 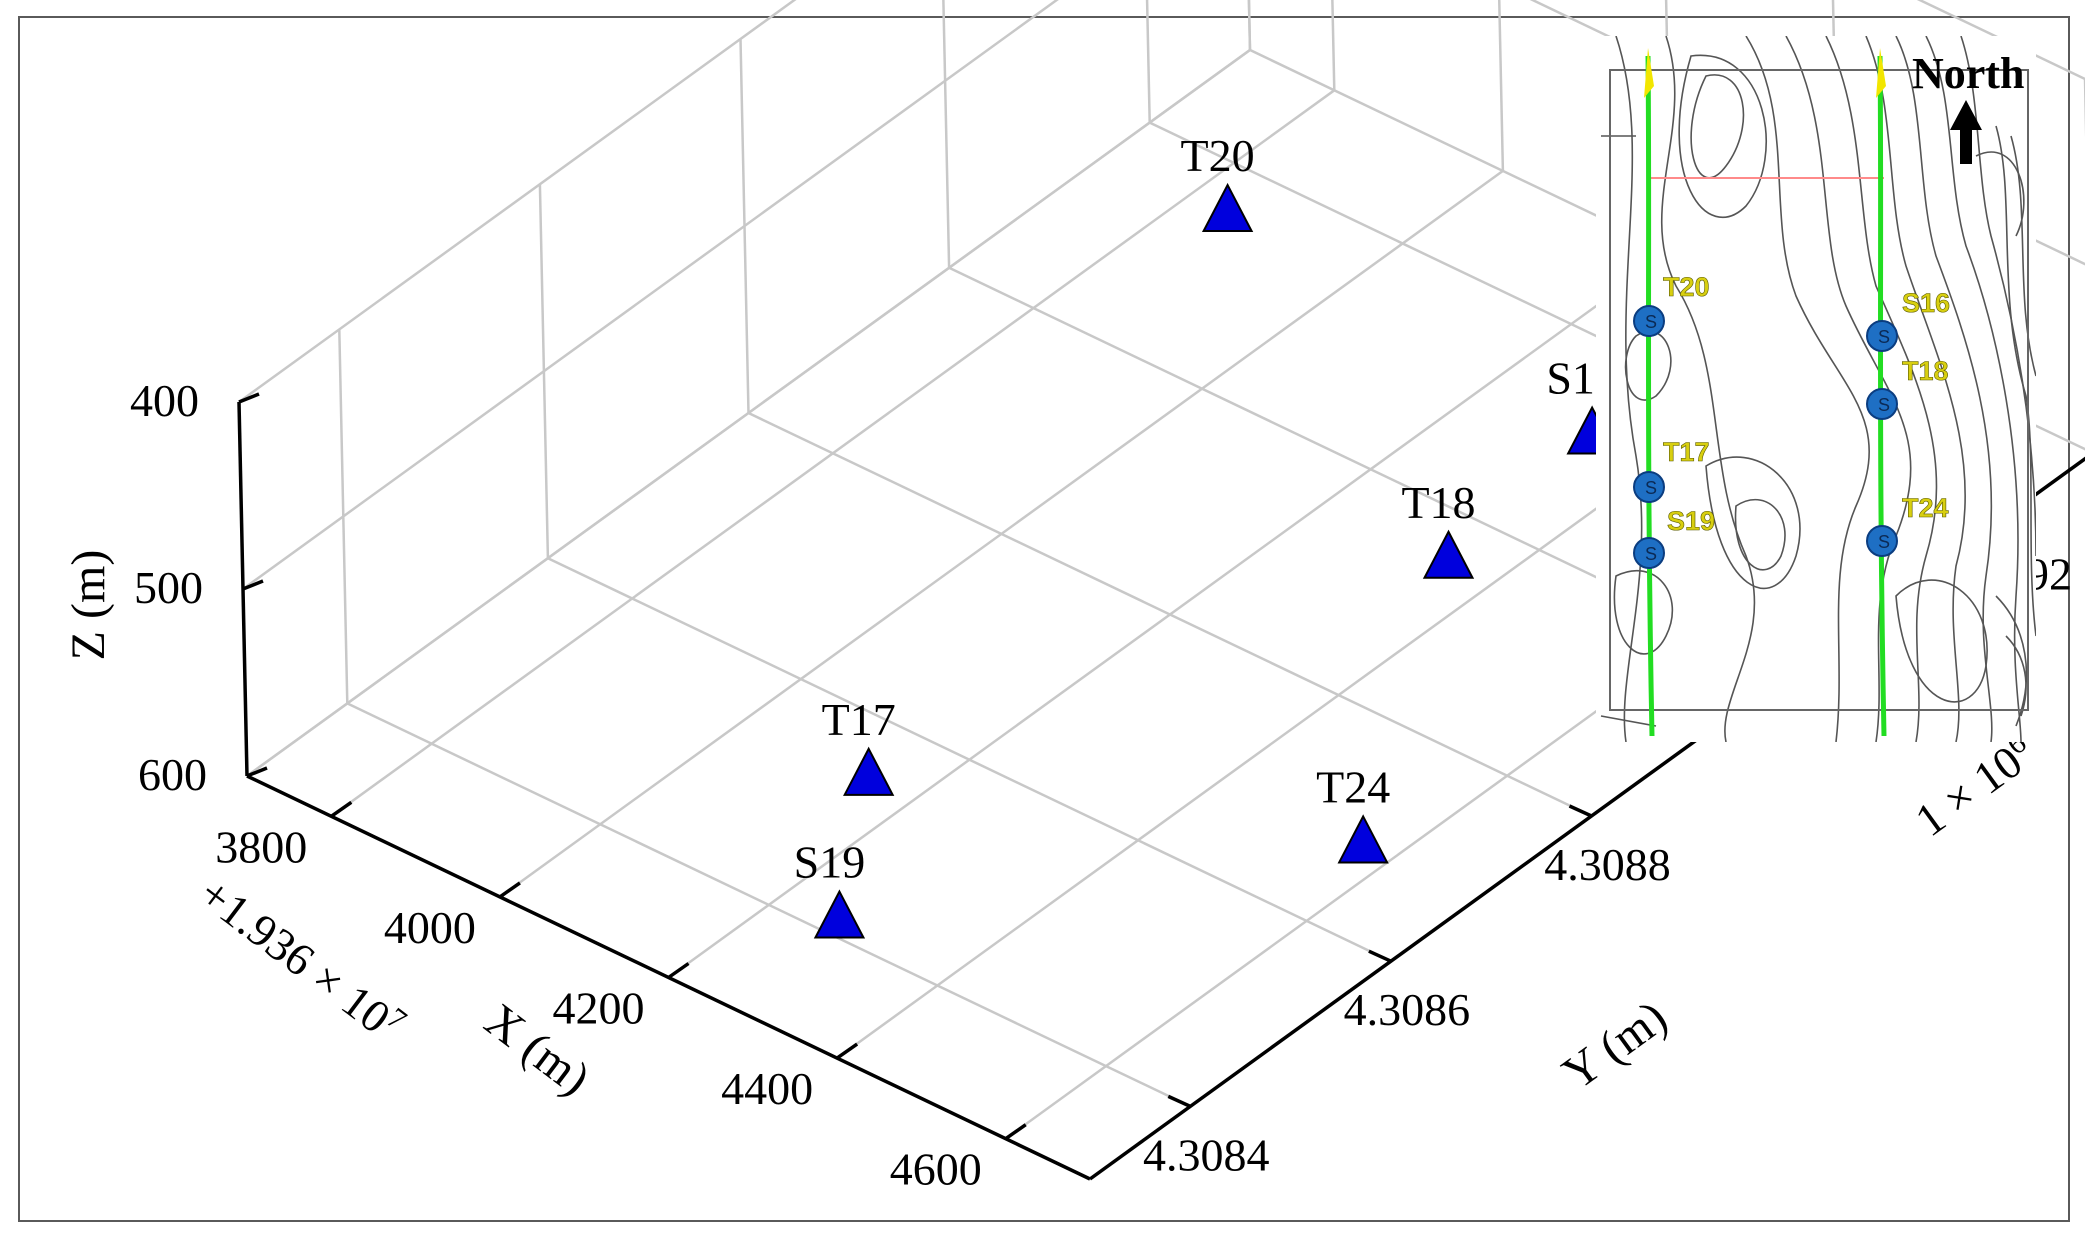 I want to click on inset-station-label: T18, so click(x=1925, y=371).